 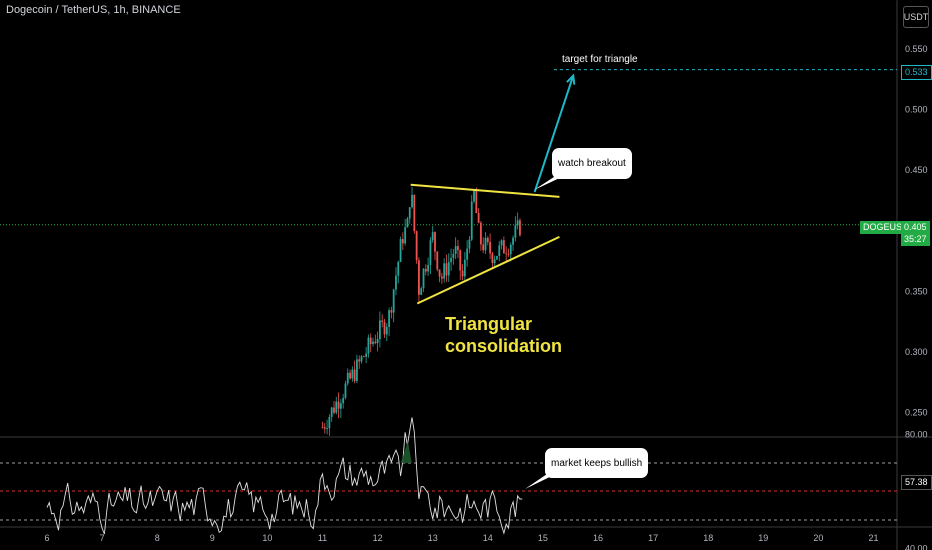 What do you see at coordinates (915, 227) in the screenshot?
I see `last-price-tag: 0.405` at bounding box center [915, 227].